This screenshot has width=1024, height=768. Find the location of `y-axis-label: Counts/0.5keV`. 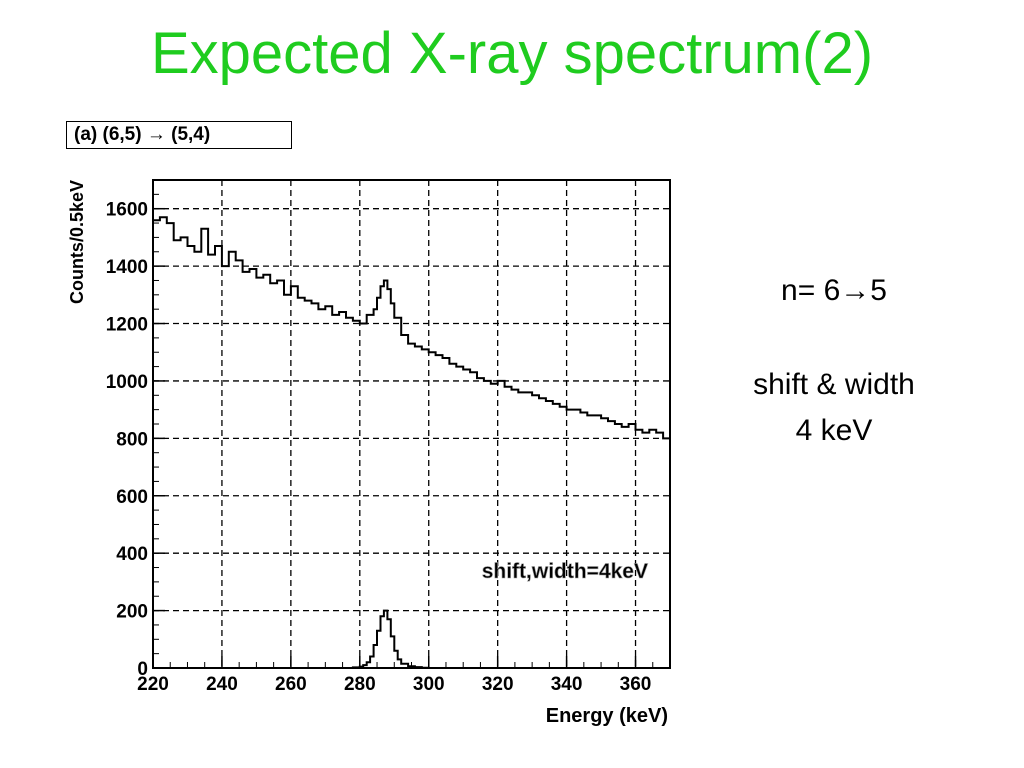

y-axis-label: Counts/0.5keV is located at coordinates (77, 242).